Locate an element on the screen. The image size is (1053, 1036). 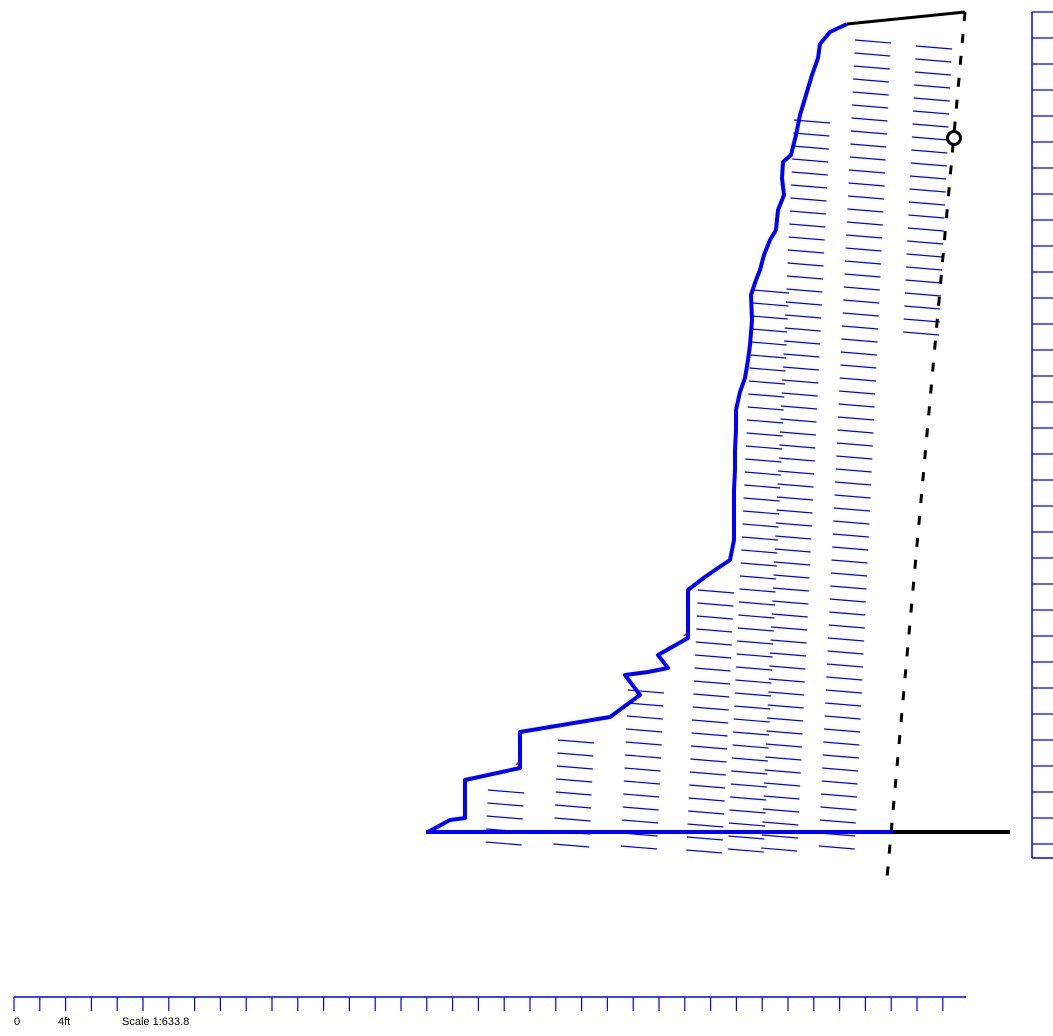
horizontal-scale-ruler is located at coordinates (489, 1003).